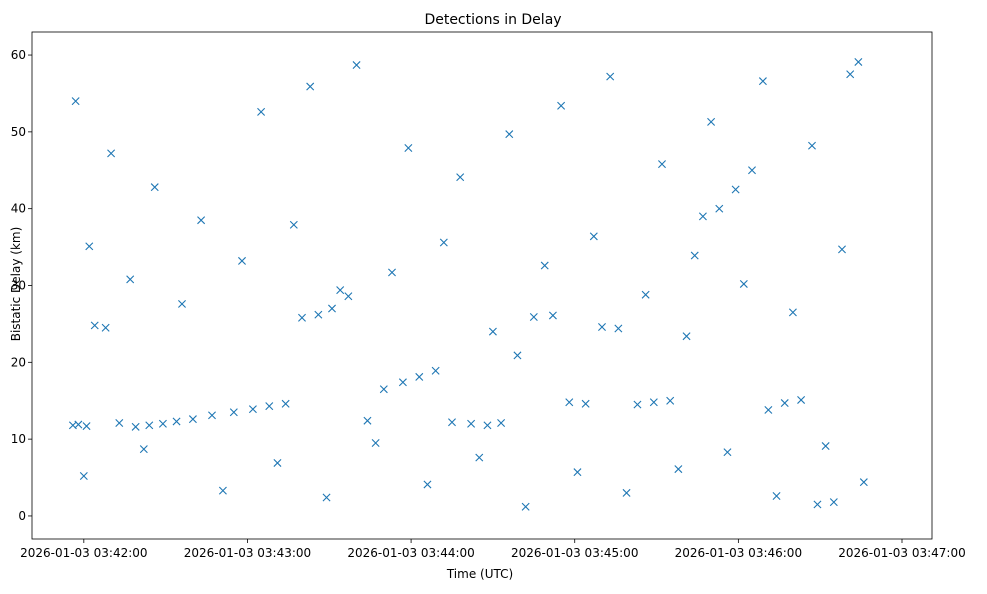 This screenshot has width=987, height=594. Describe the element at coordinates (18, 132) in the screenshot. I see `y-tick-label: 50` at that location.